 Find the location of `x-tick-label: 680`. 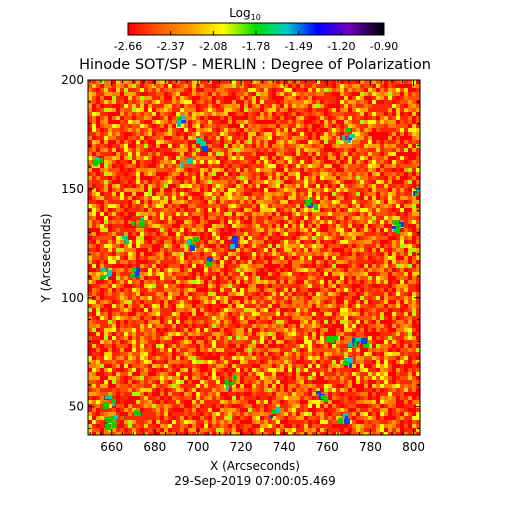

x-tick-label: 680 is located at coordinates (154, 447).